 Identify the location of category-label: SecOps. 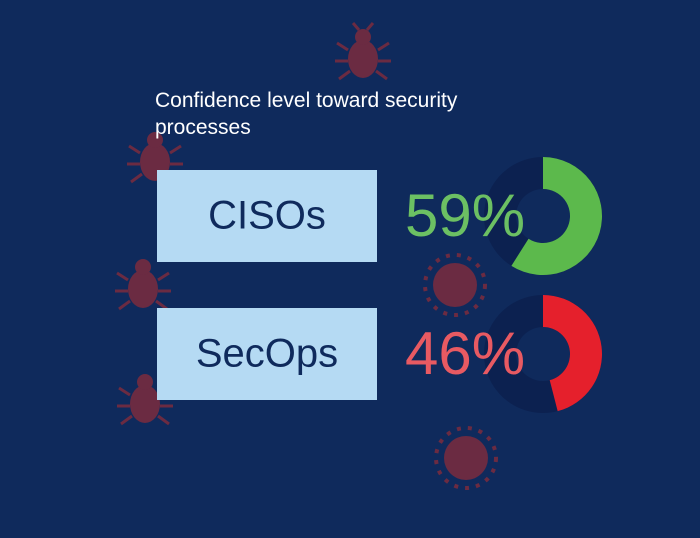
(267, 354).